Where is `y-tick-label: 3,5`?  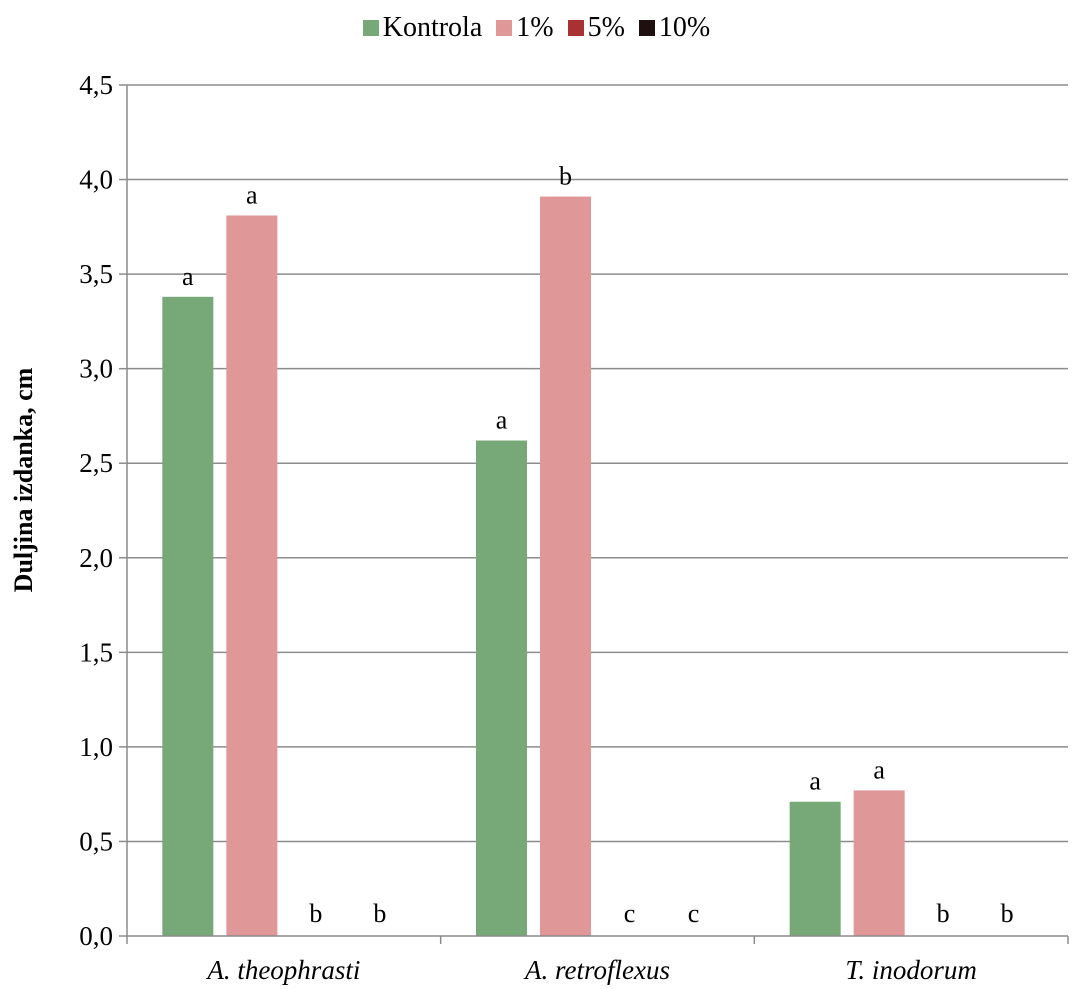 y-tick-label: 3,5 is located at coordinates (96, 274).